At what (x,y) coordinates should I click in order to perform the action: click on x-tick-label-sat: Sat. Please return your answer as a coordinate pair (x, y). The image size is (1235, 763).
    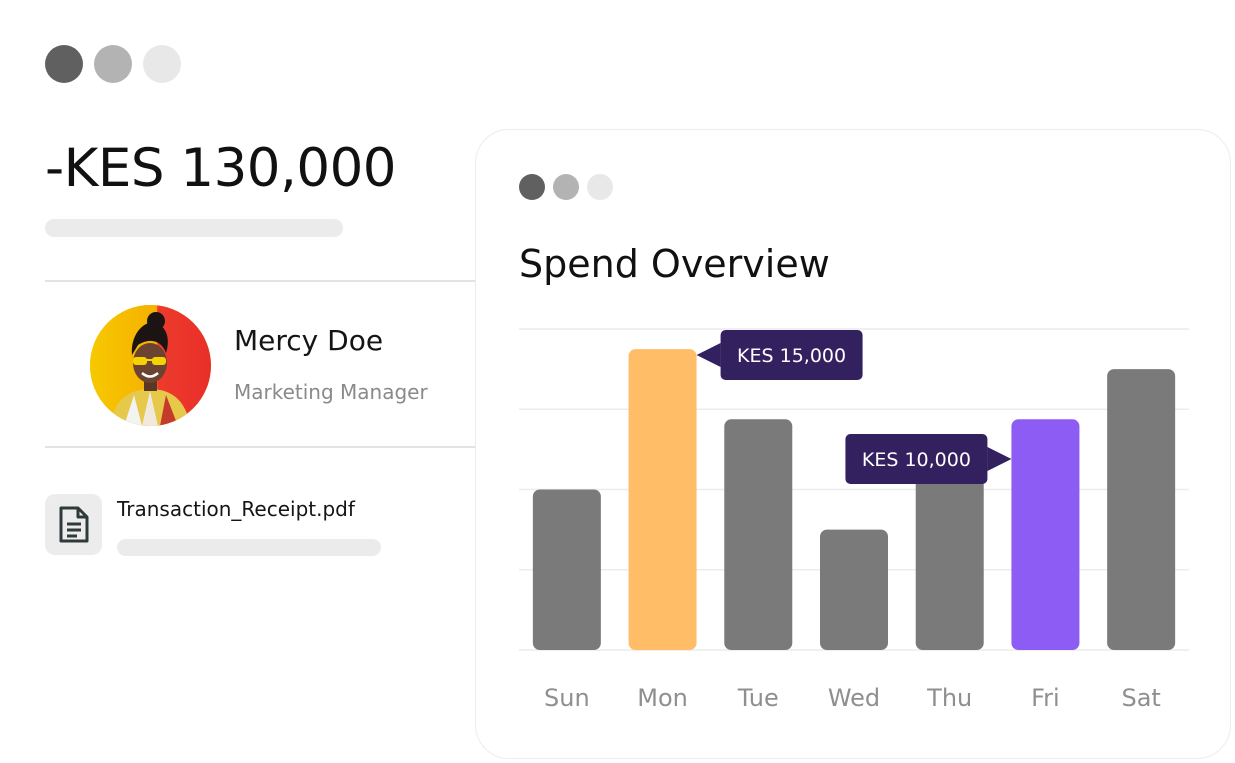
    Looking at the image, I should click on (1140, 698).